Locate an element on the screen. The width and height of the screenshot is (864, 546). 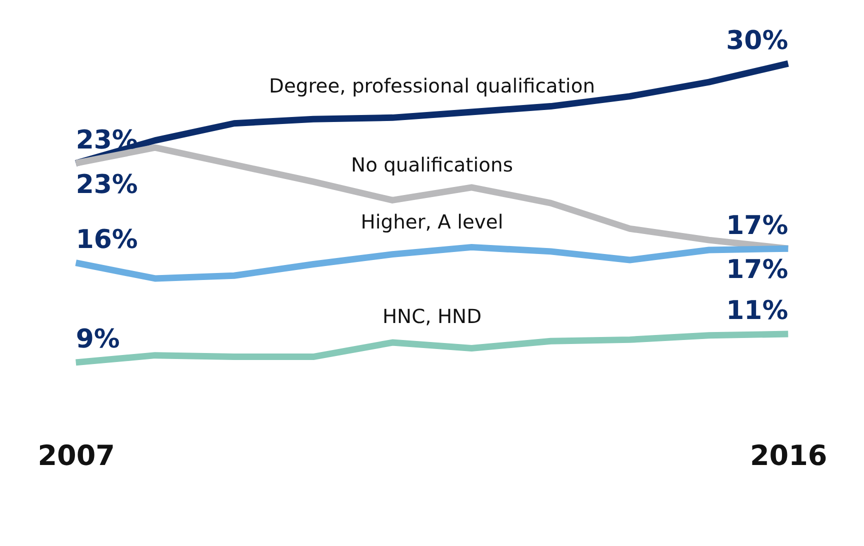
series-label: HNC, HND is located at coordinates (432, 316).